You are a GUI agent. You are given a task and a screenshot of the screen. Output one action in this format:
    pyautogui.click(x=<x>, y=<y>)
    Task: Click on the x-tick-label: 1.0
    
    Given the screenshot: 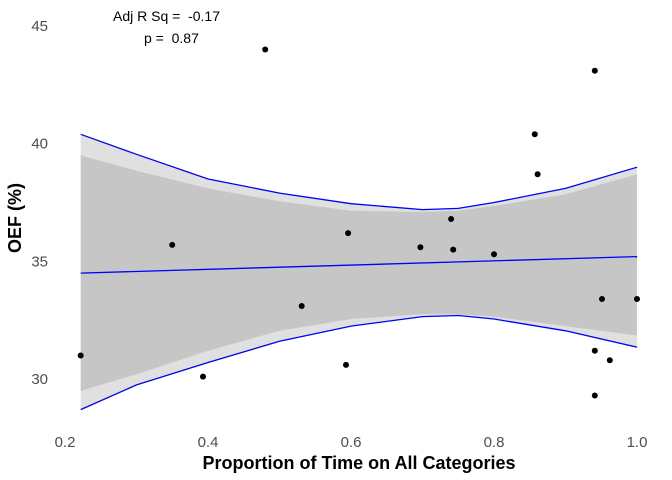 What is the action you would take?
    pyautogui.click(x=637, y=442)
    